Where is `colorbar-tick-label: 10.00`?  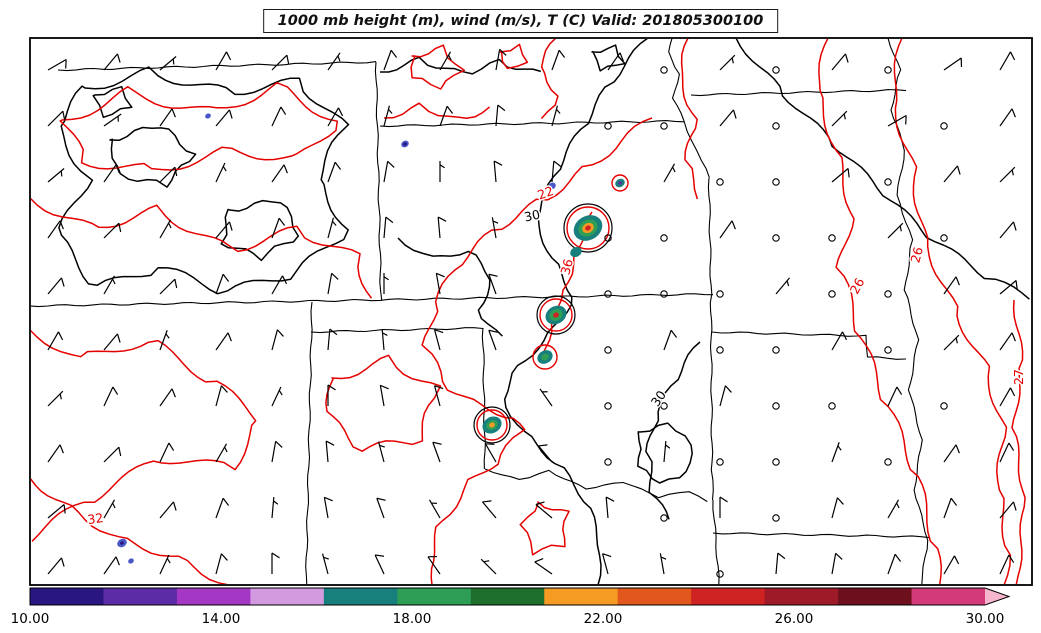
colorbar-tick-label: 10.00 is located at coordinates (30, 619).